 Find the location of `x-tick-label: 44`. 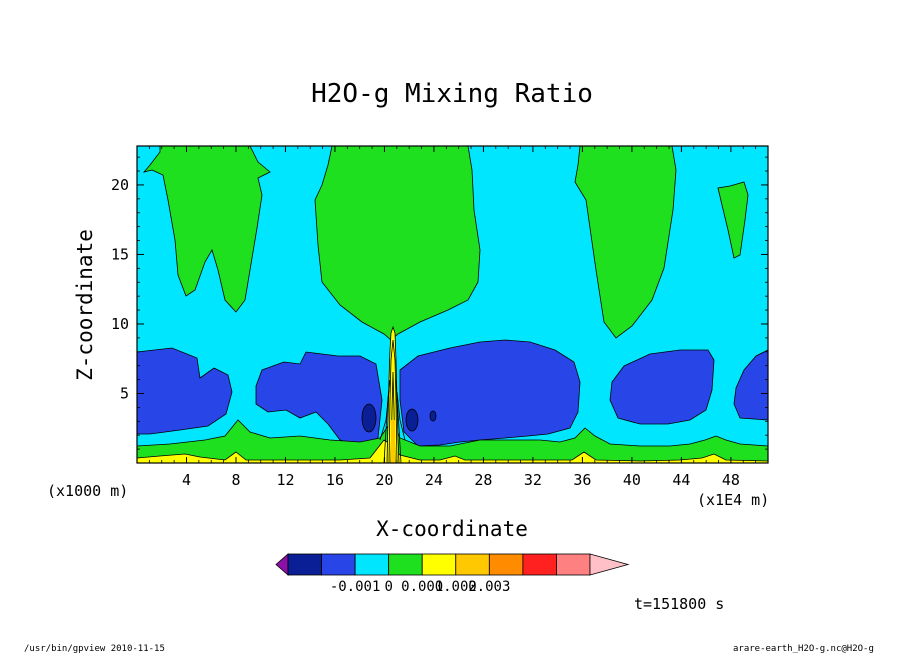

x-tick-label: 44 is located at coordinates (681, 480).